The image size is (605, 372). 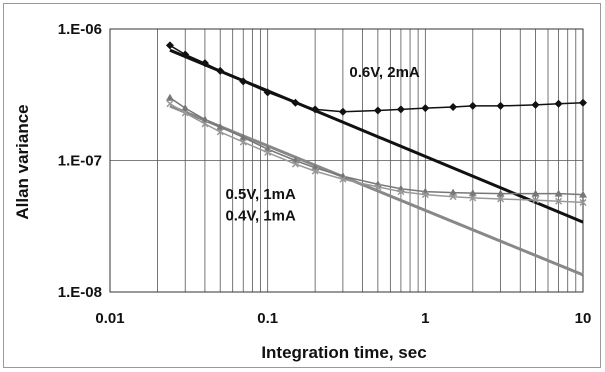 What do you see at coordinates (322, 144) in the screenshot?
I see `annotations: 0.6V, 2mA 0.5V, 1mA 0.4V, 1mA` at bounding box center [322, 144].